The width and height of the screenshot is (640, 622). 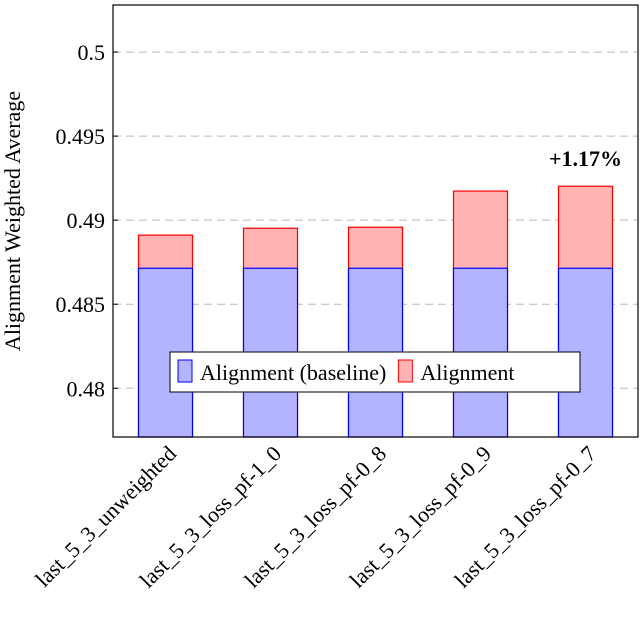 What do you see at coordinates (12, 221) in the screenshot?
I see `y-axis-label: Alignment Weighted Average` at bounding box center [12, 221].